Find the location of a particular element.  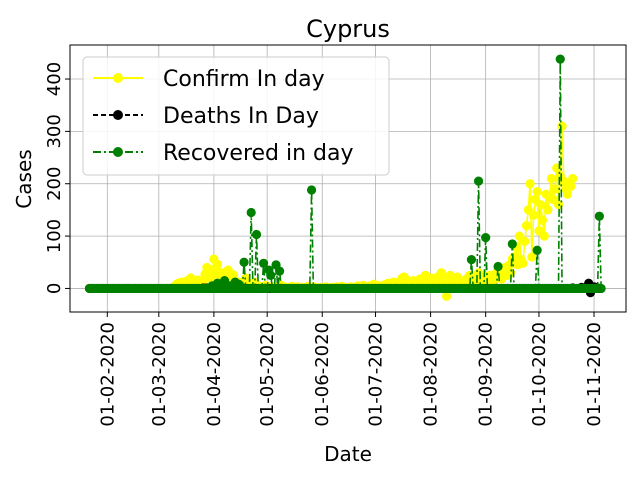

x-tick-label: 01-08-2020 is located at coordinates (431, 374).